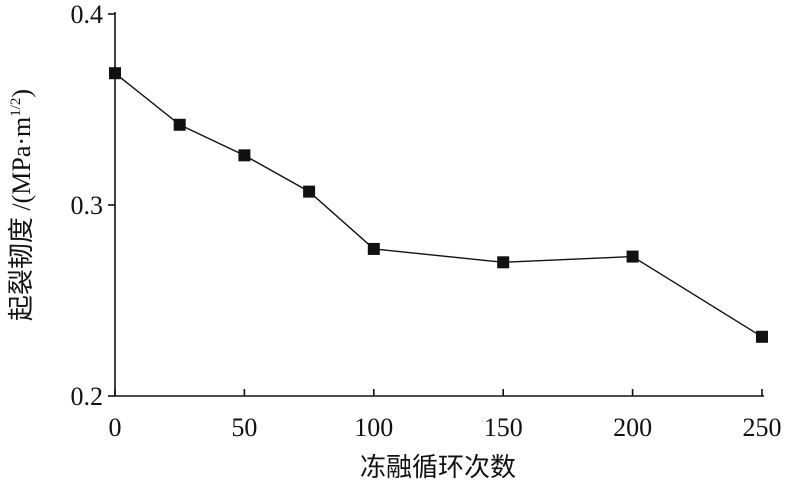  I want to click on y-axis-label-end: ), so click(21, 93).